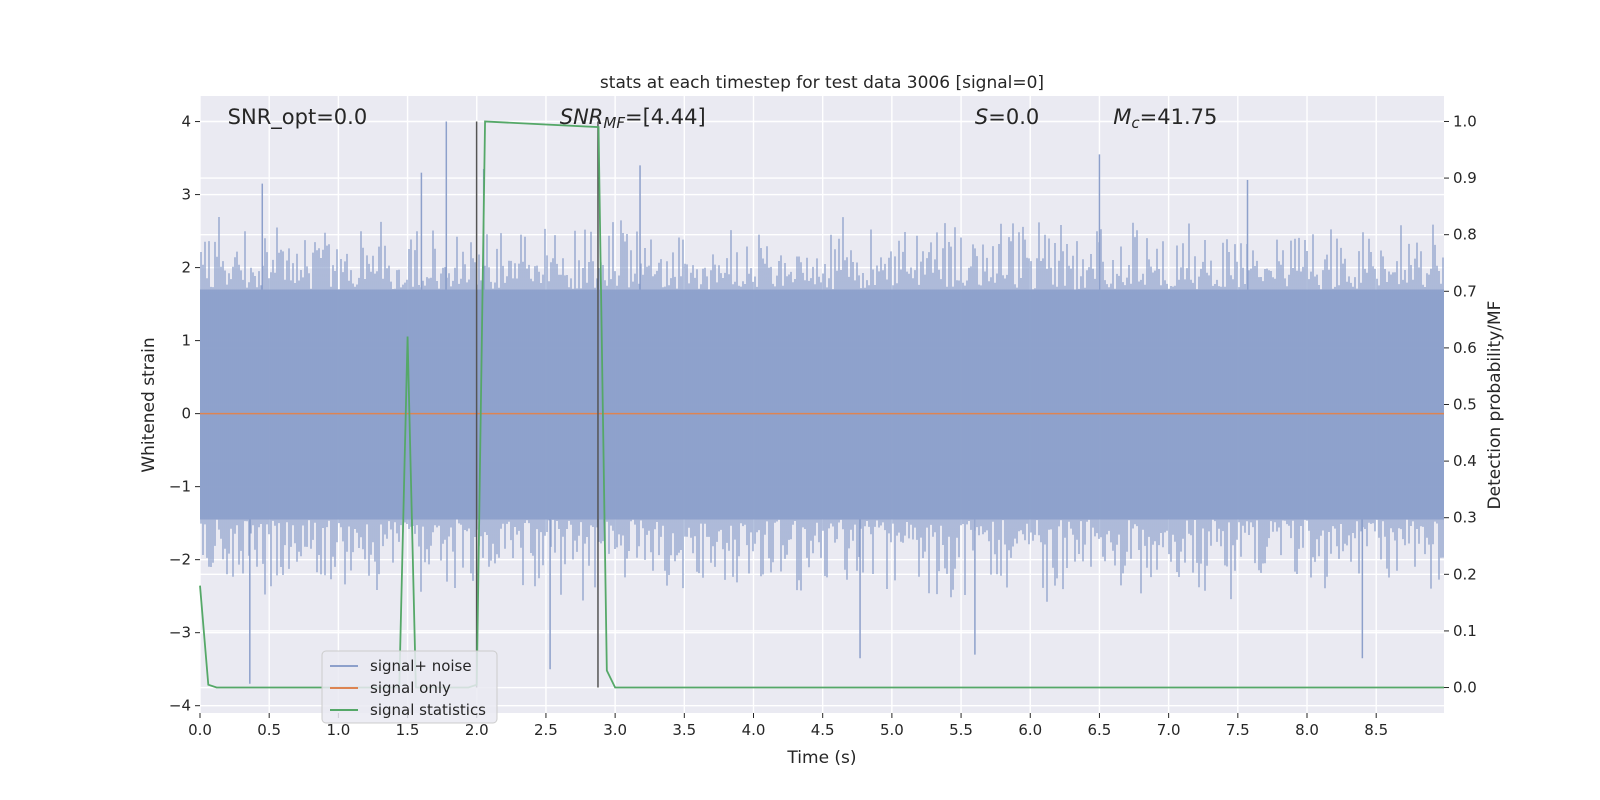 This screenshot has height=800, width=1600. I want to click on annotation-2: S=0.0, so click(1007, 117).